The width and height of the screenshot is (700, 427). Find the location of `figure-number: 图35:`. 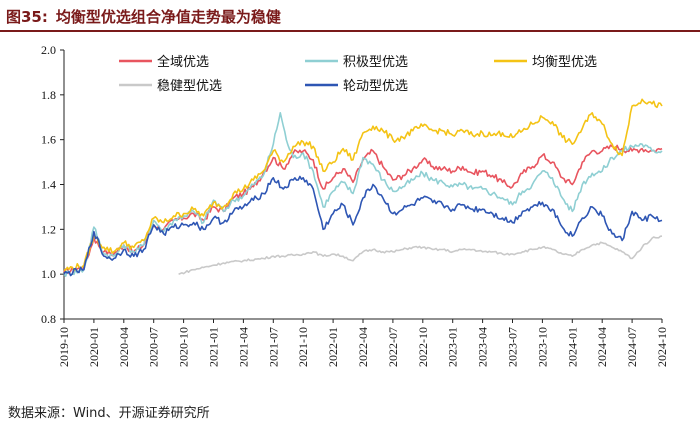

figure-number: 图35: is located at coordinates (27, 17).